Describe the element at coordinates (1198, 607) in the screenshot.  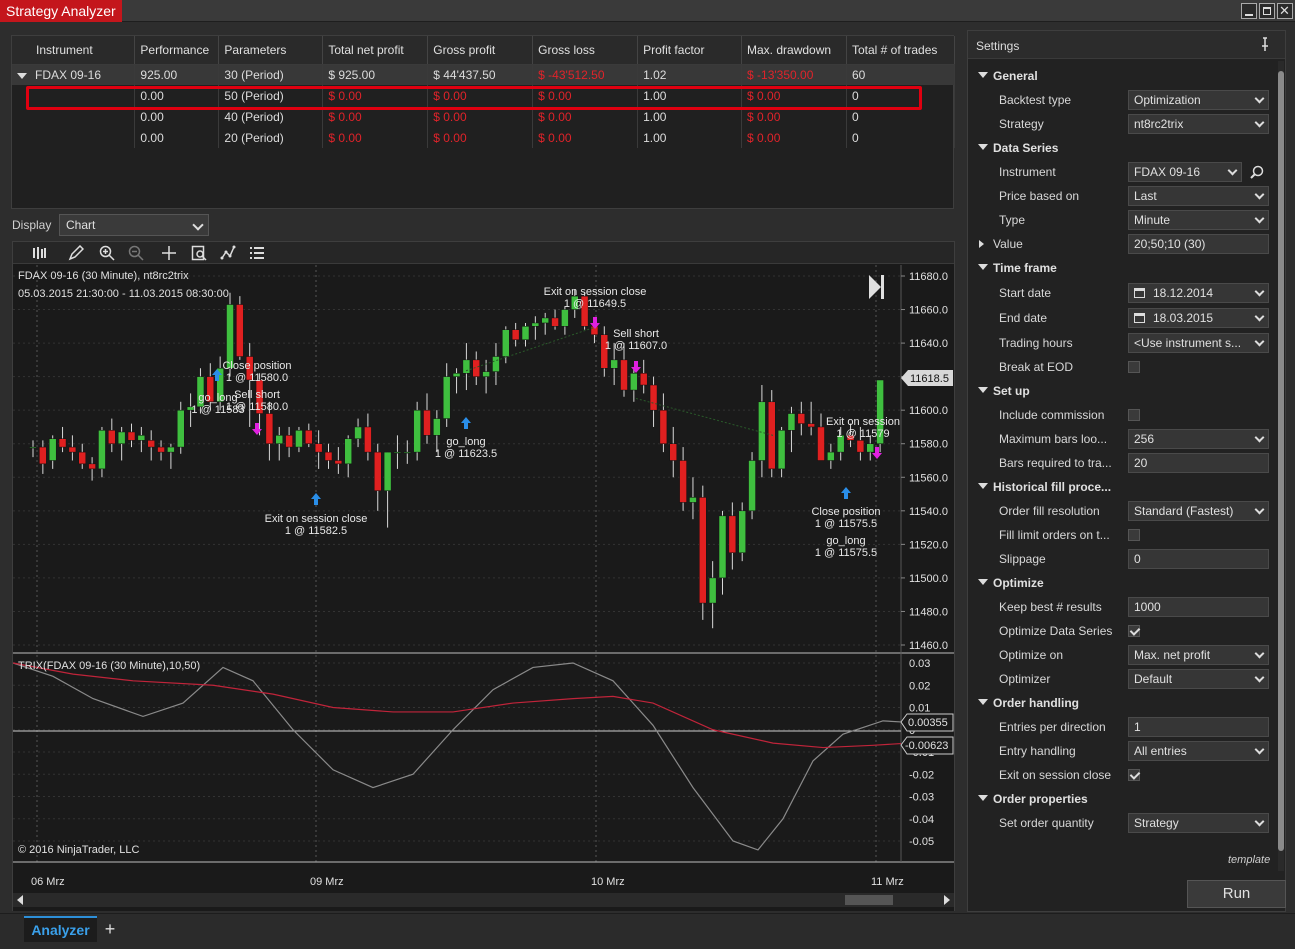
I see `property-input: 1000` at that location.